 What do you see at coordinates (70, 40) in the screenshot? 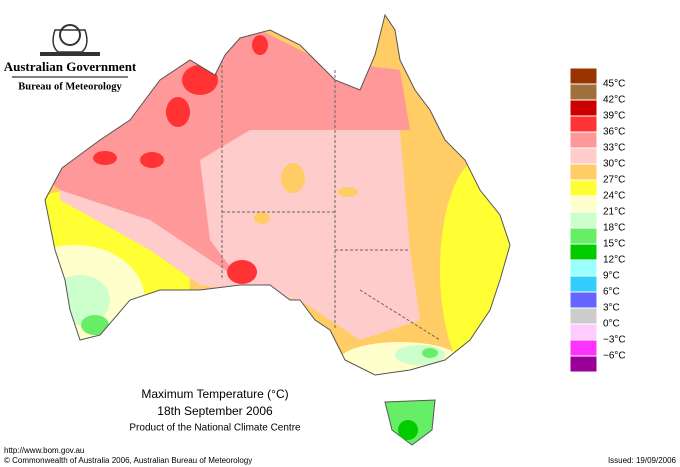
I see `crest` at bounding box center [70, 40].